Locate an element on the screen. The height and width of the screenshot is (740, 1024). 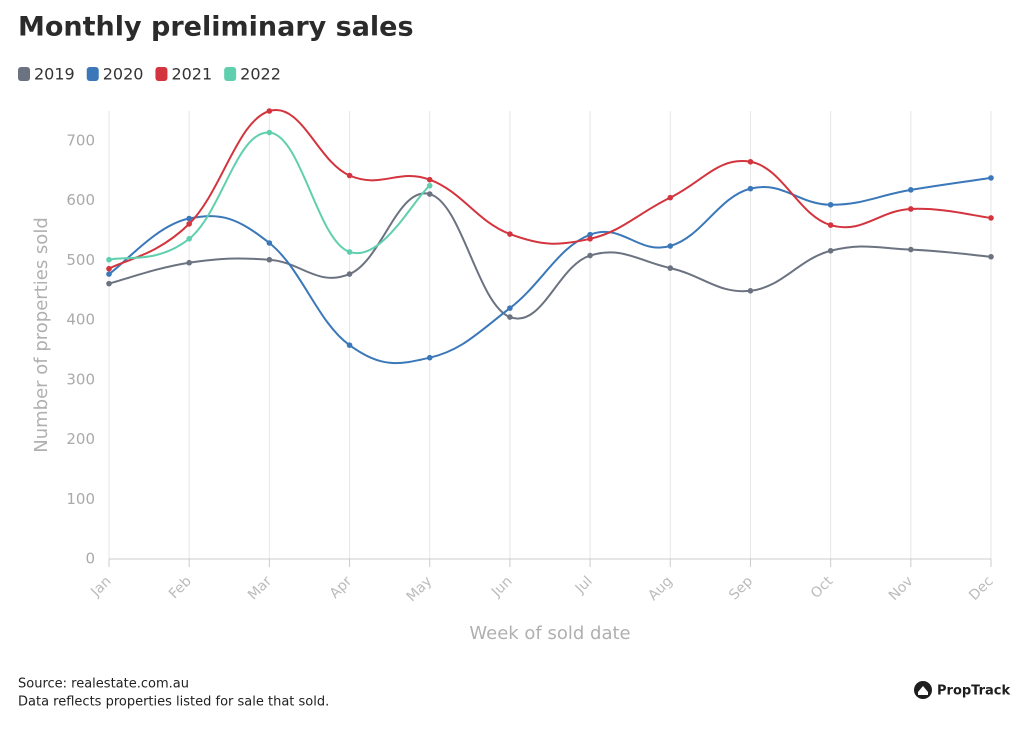
x-tick-label: Aug is located at coordinates (660, 588).